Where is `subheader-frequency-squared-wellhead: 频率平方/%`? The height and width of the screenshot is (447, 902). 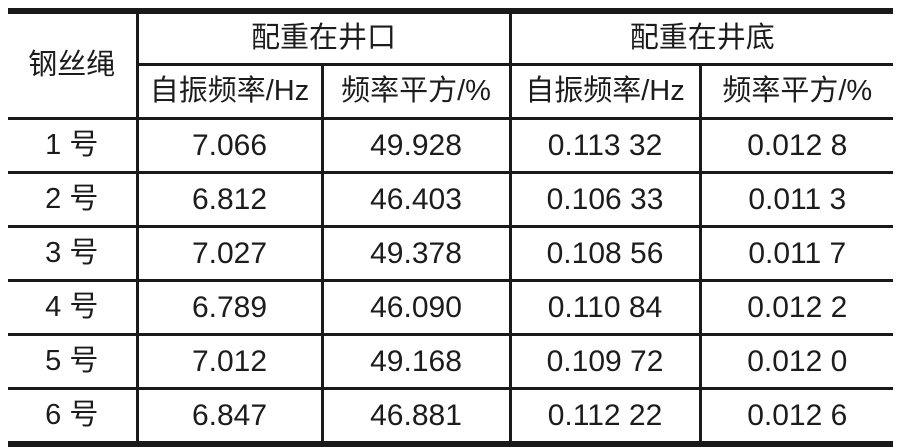
subheader-frequency-squared-wellhead: 频率平方/% is located at coordinates (416, 91).